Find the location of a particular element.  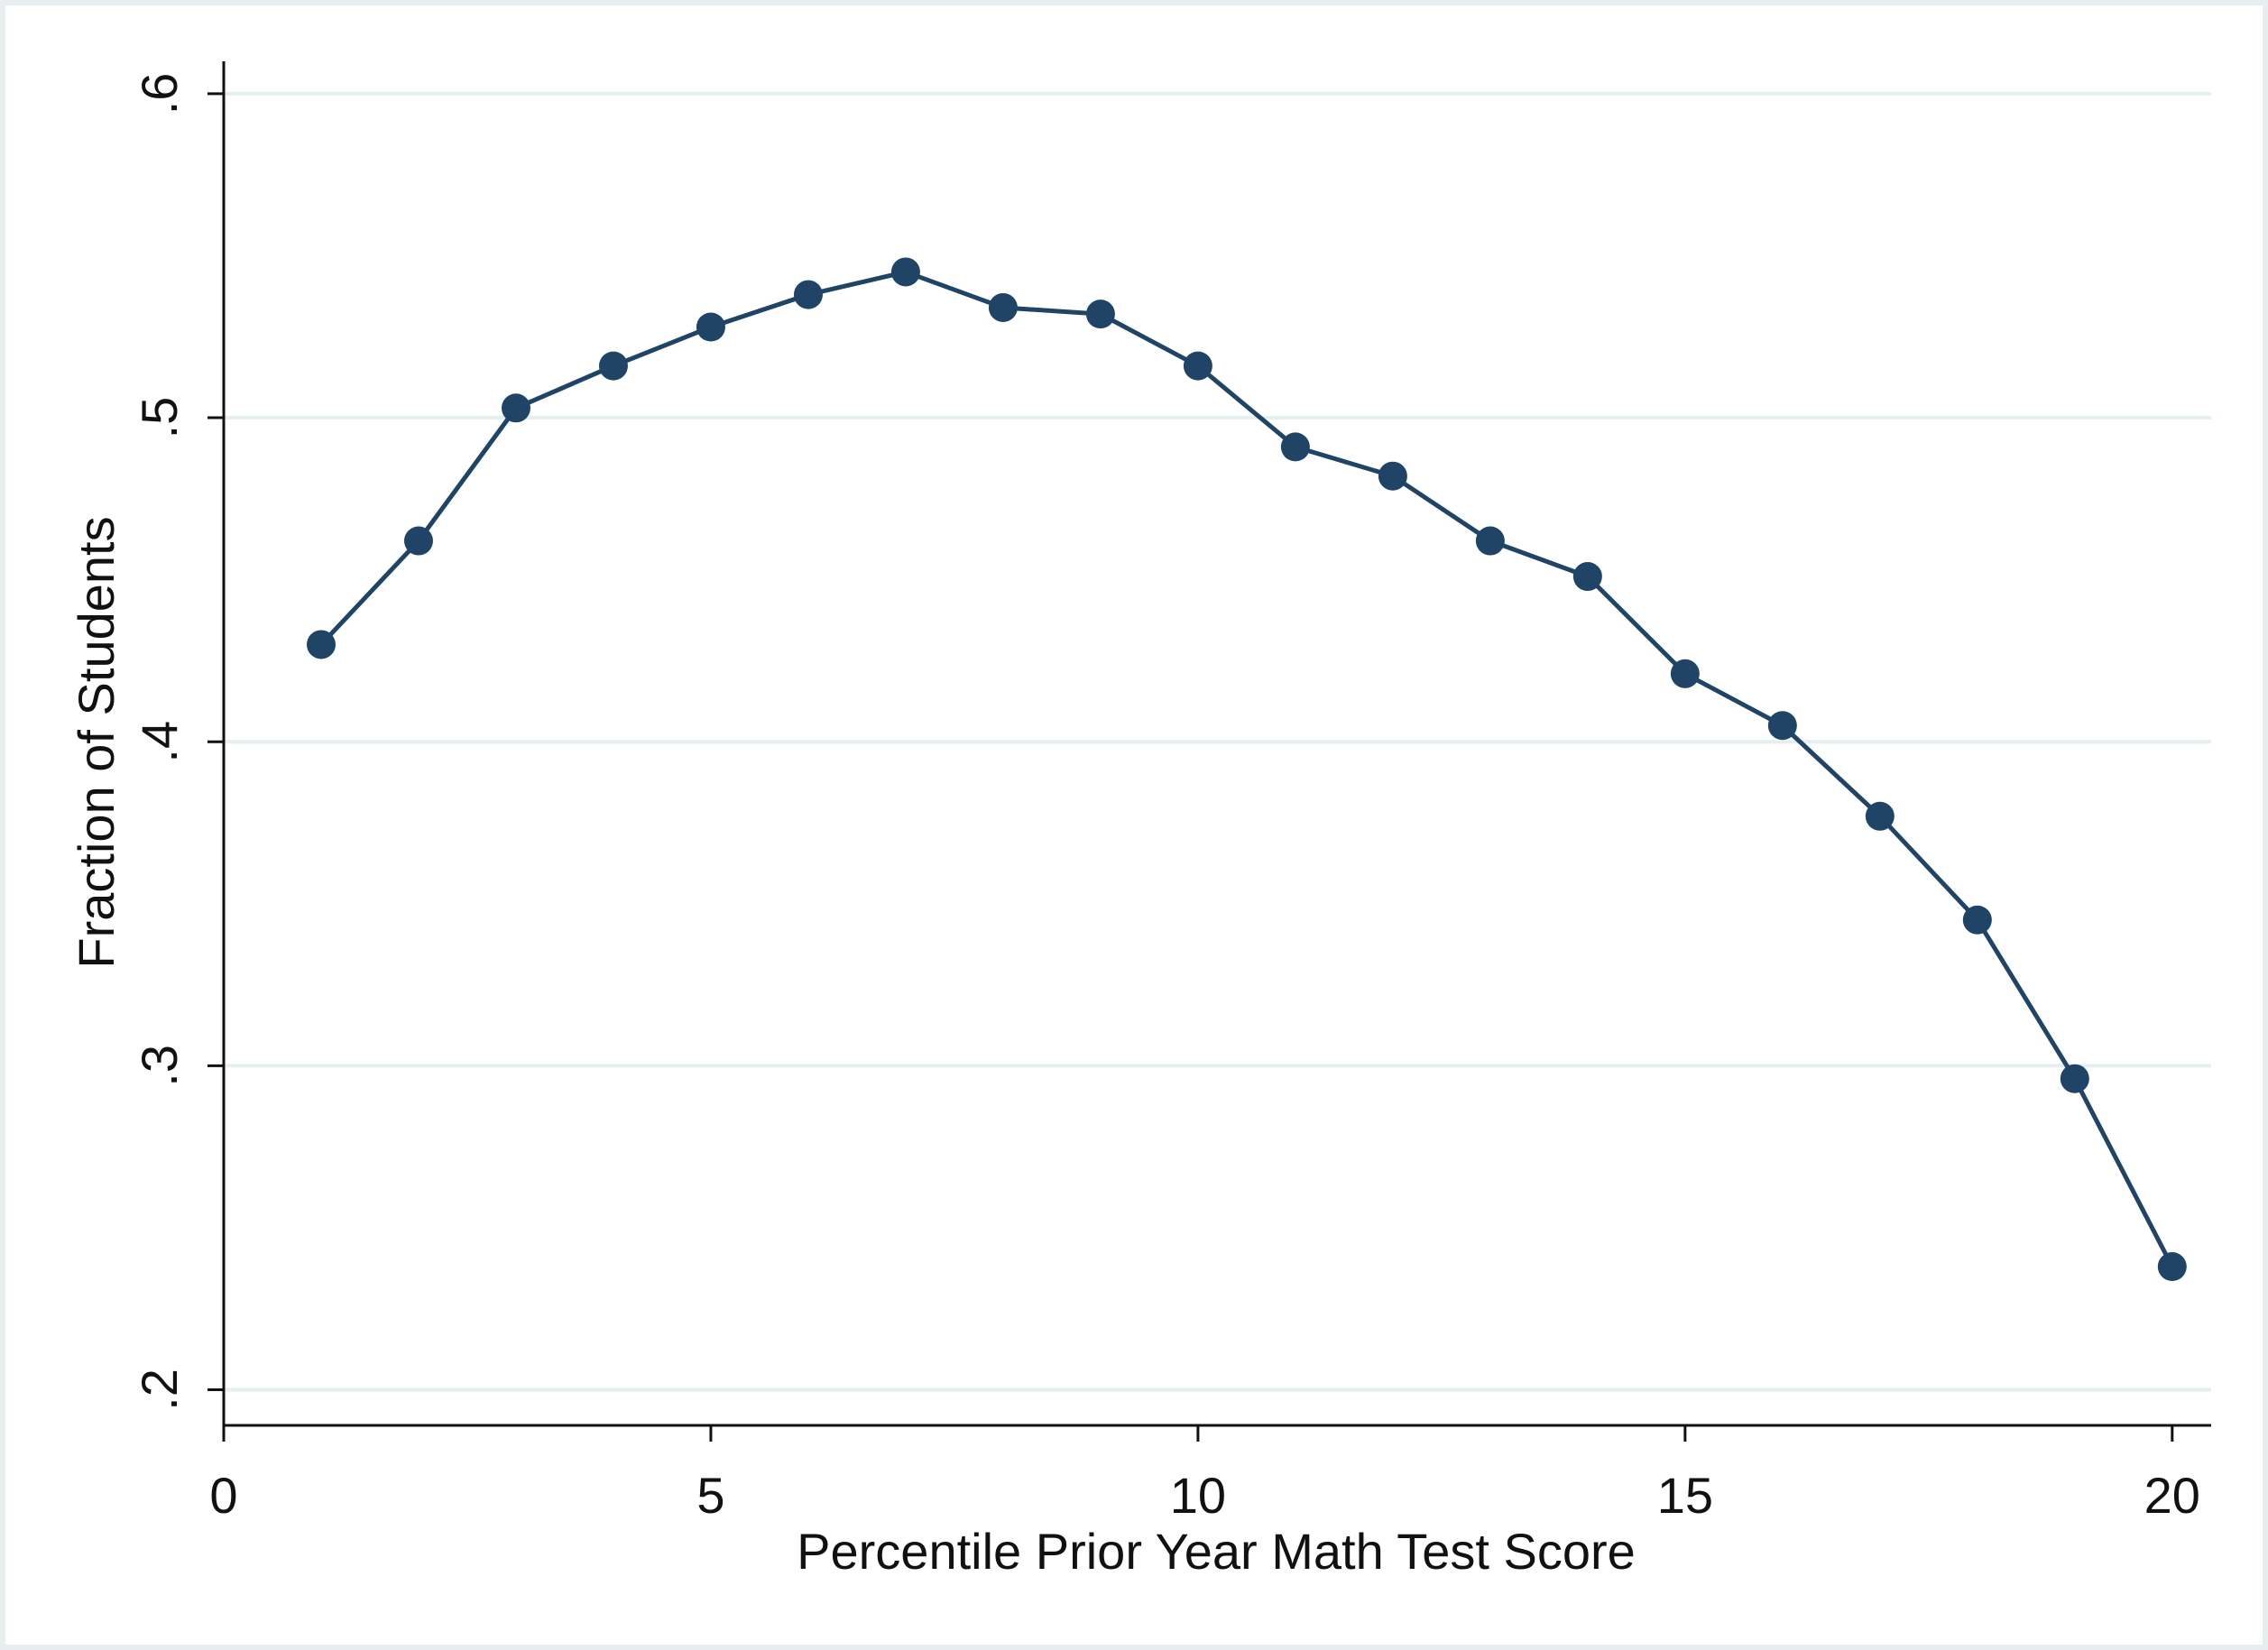

y-tick-label-3: .5 is located at coordinates (159, 418).